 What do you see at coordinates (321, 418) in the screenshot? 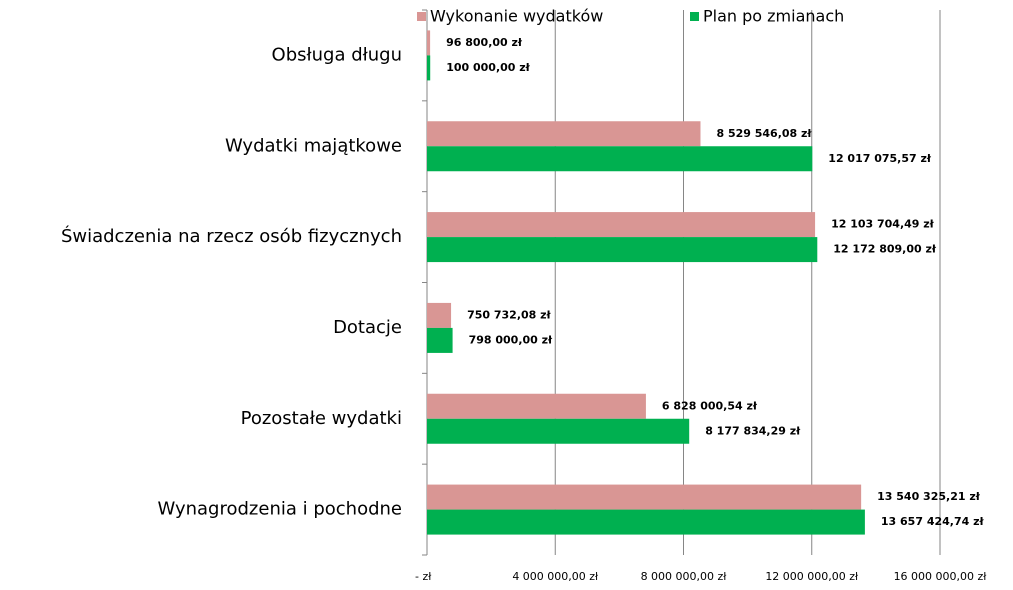
I see `y-tick-label: Pozostałe wydatki` at bounding box center [321, 418].